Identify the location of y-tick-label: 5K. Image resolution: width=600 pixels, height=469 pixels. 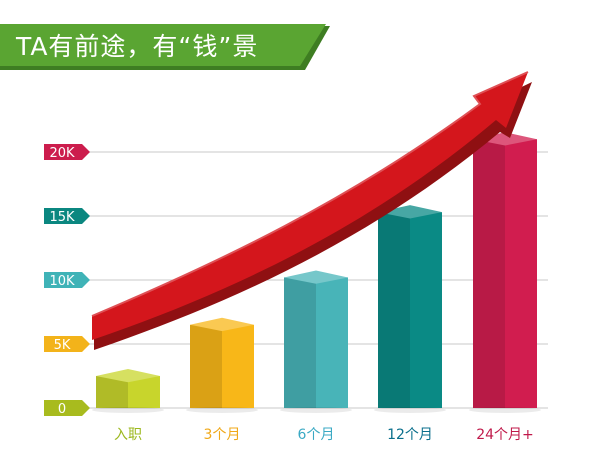
(62, 345).